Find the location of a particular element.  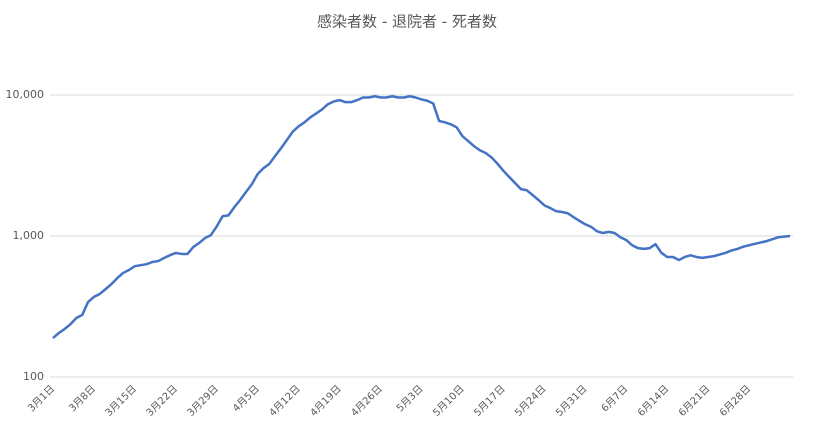

y-tick-label: 1,000 is located at coordinates (29, 235).